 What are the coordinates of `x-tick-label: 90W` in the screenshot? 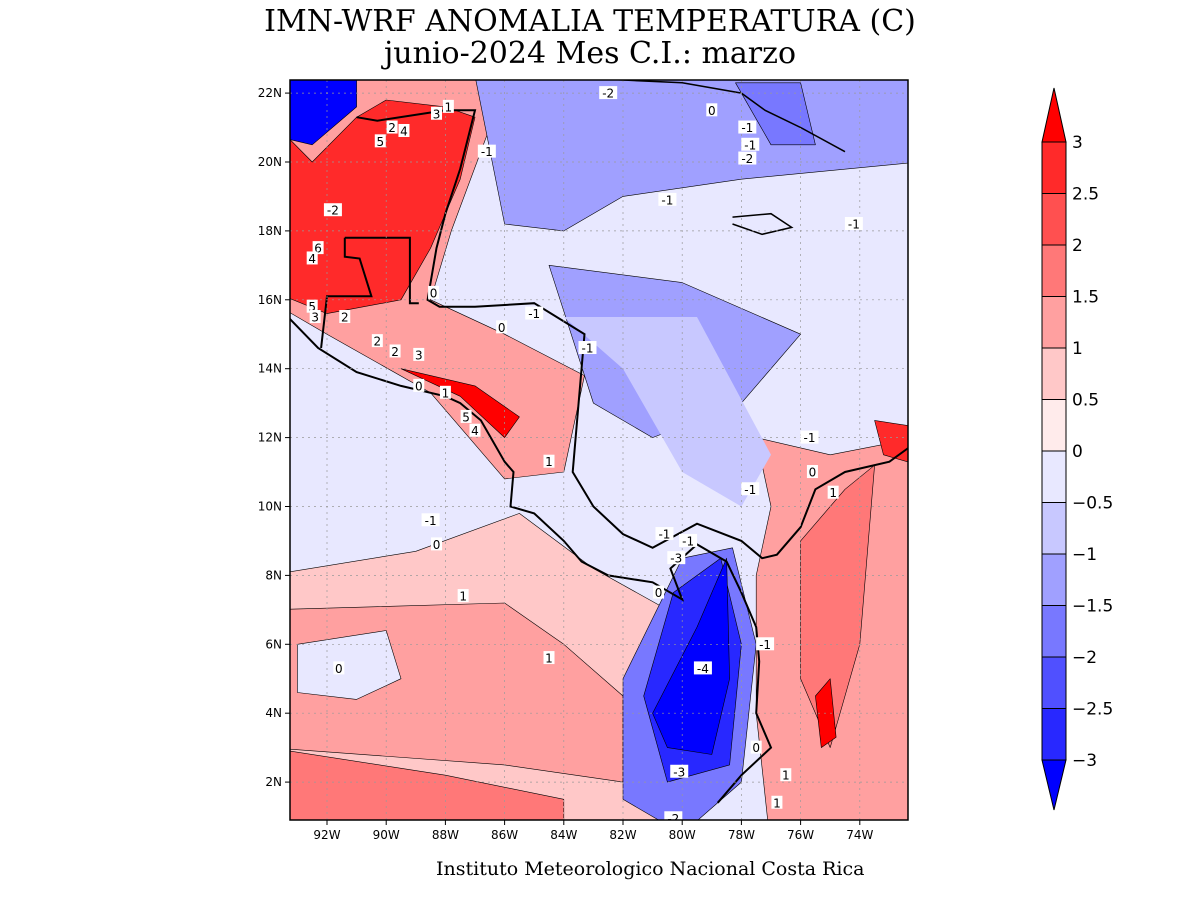 It's located at (386, 835).